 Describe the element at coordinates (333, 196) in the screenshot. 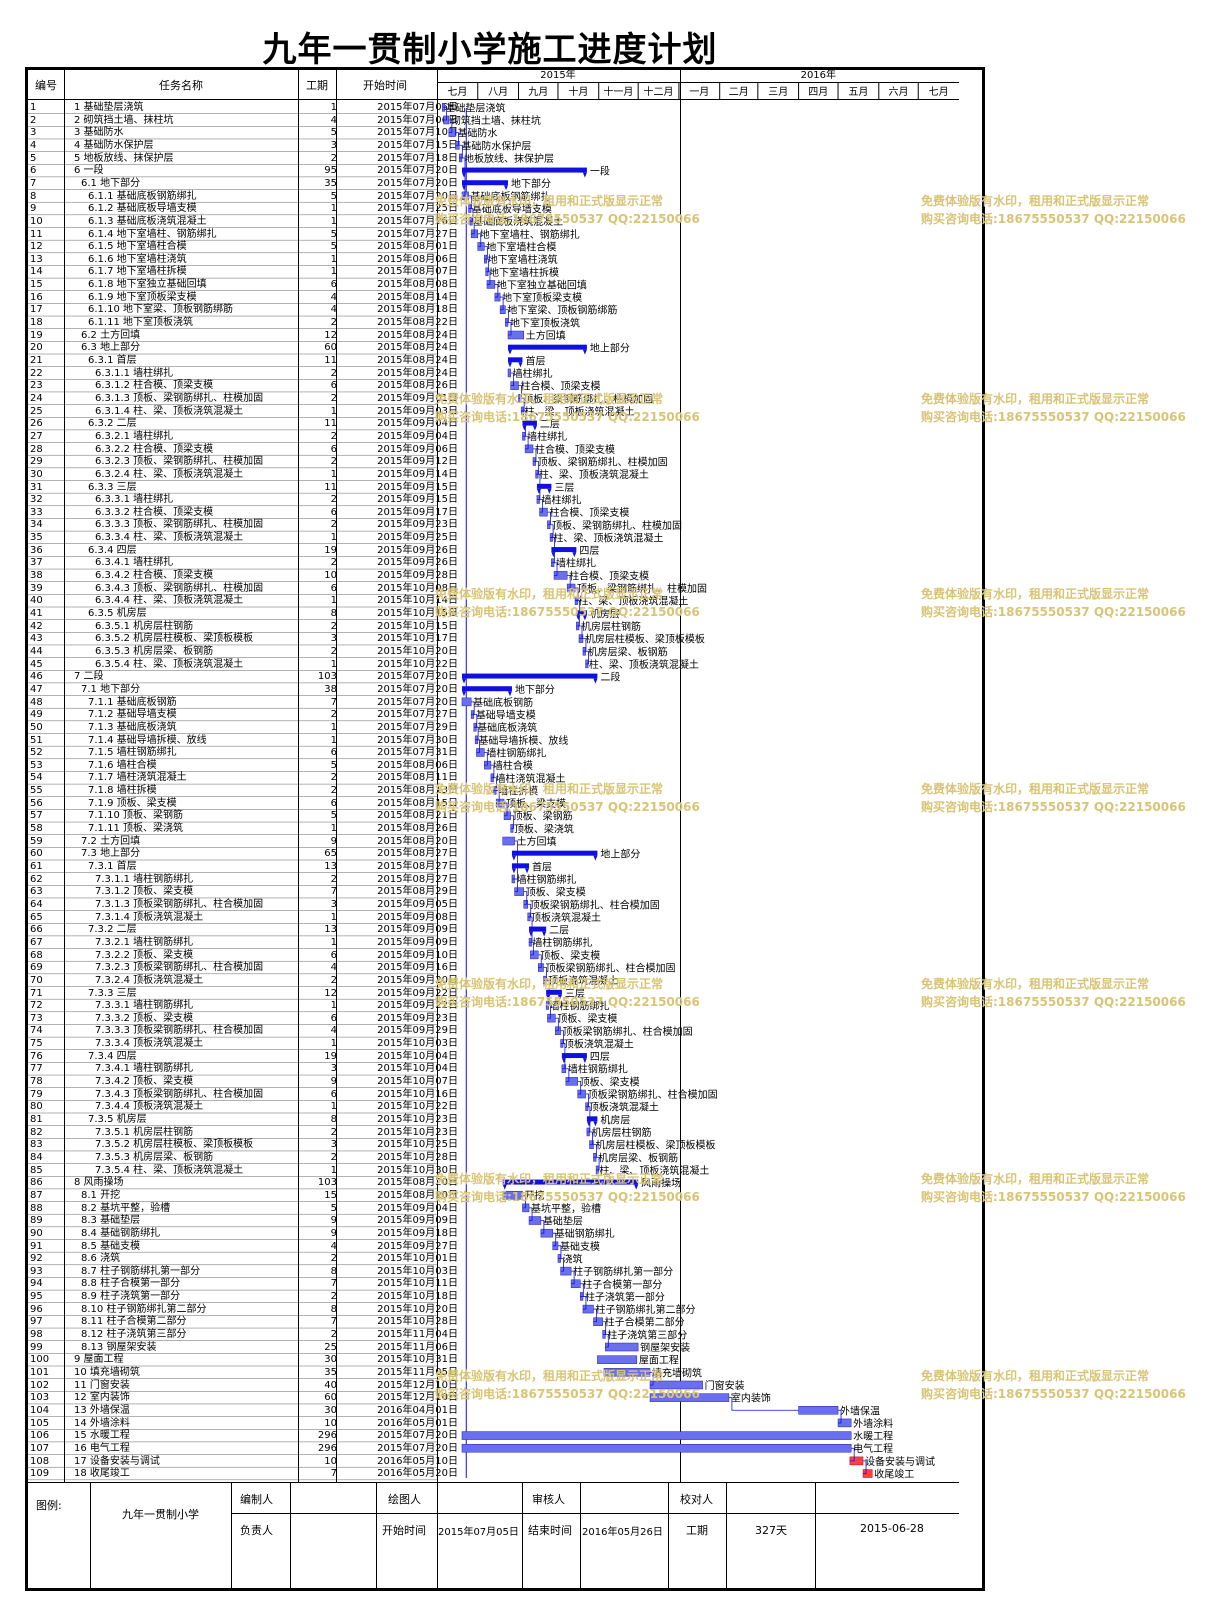

I see `row-duration: 5` at that location.